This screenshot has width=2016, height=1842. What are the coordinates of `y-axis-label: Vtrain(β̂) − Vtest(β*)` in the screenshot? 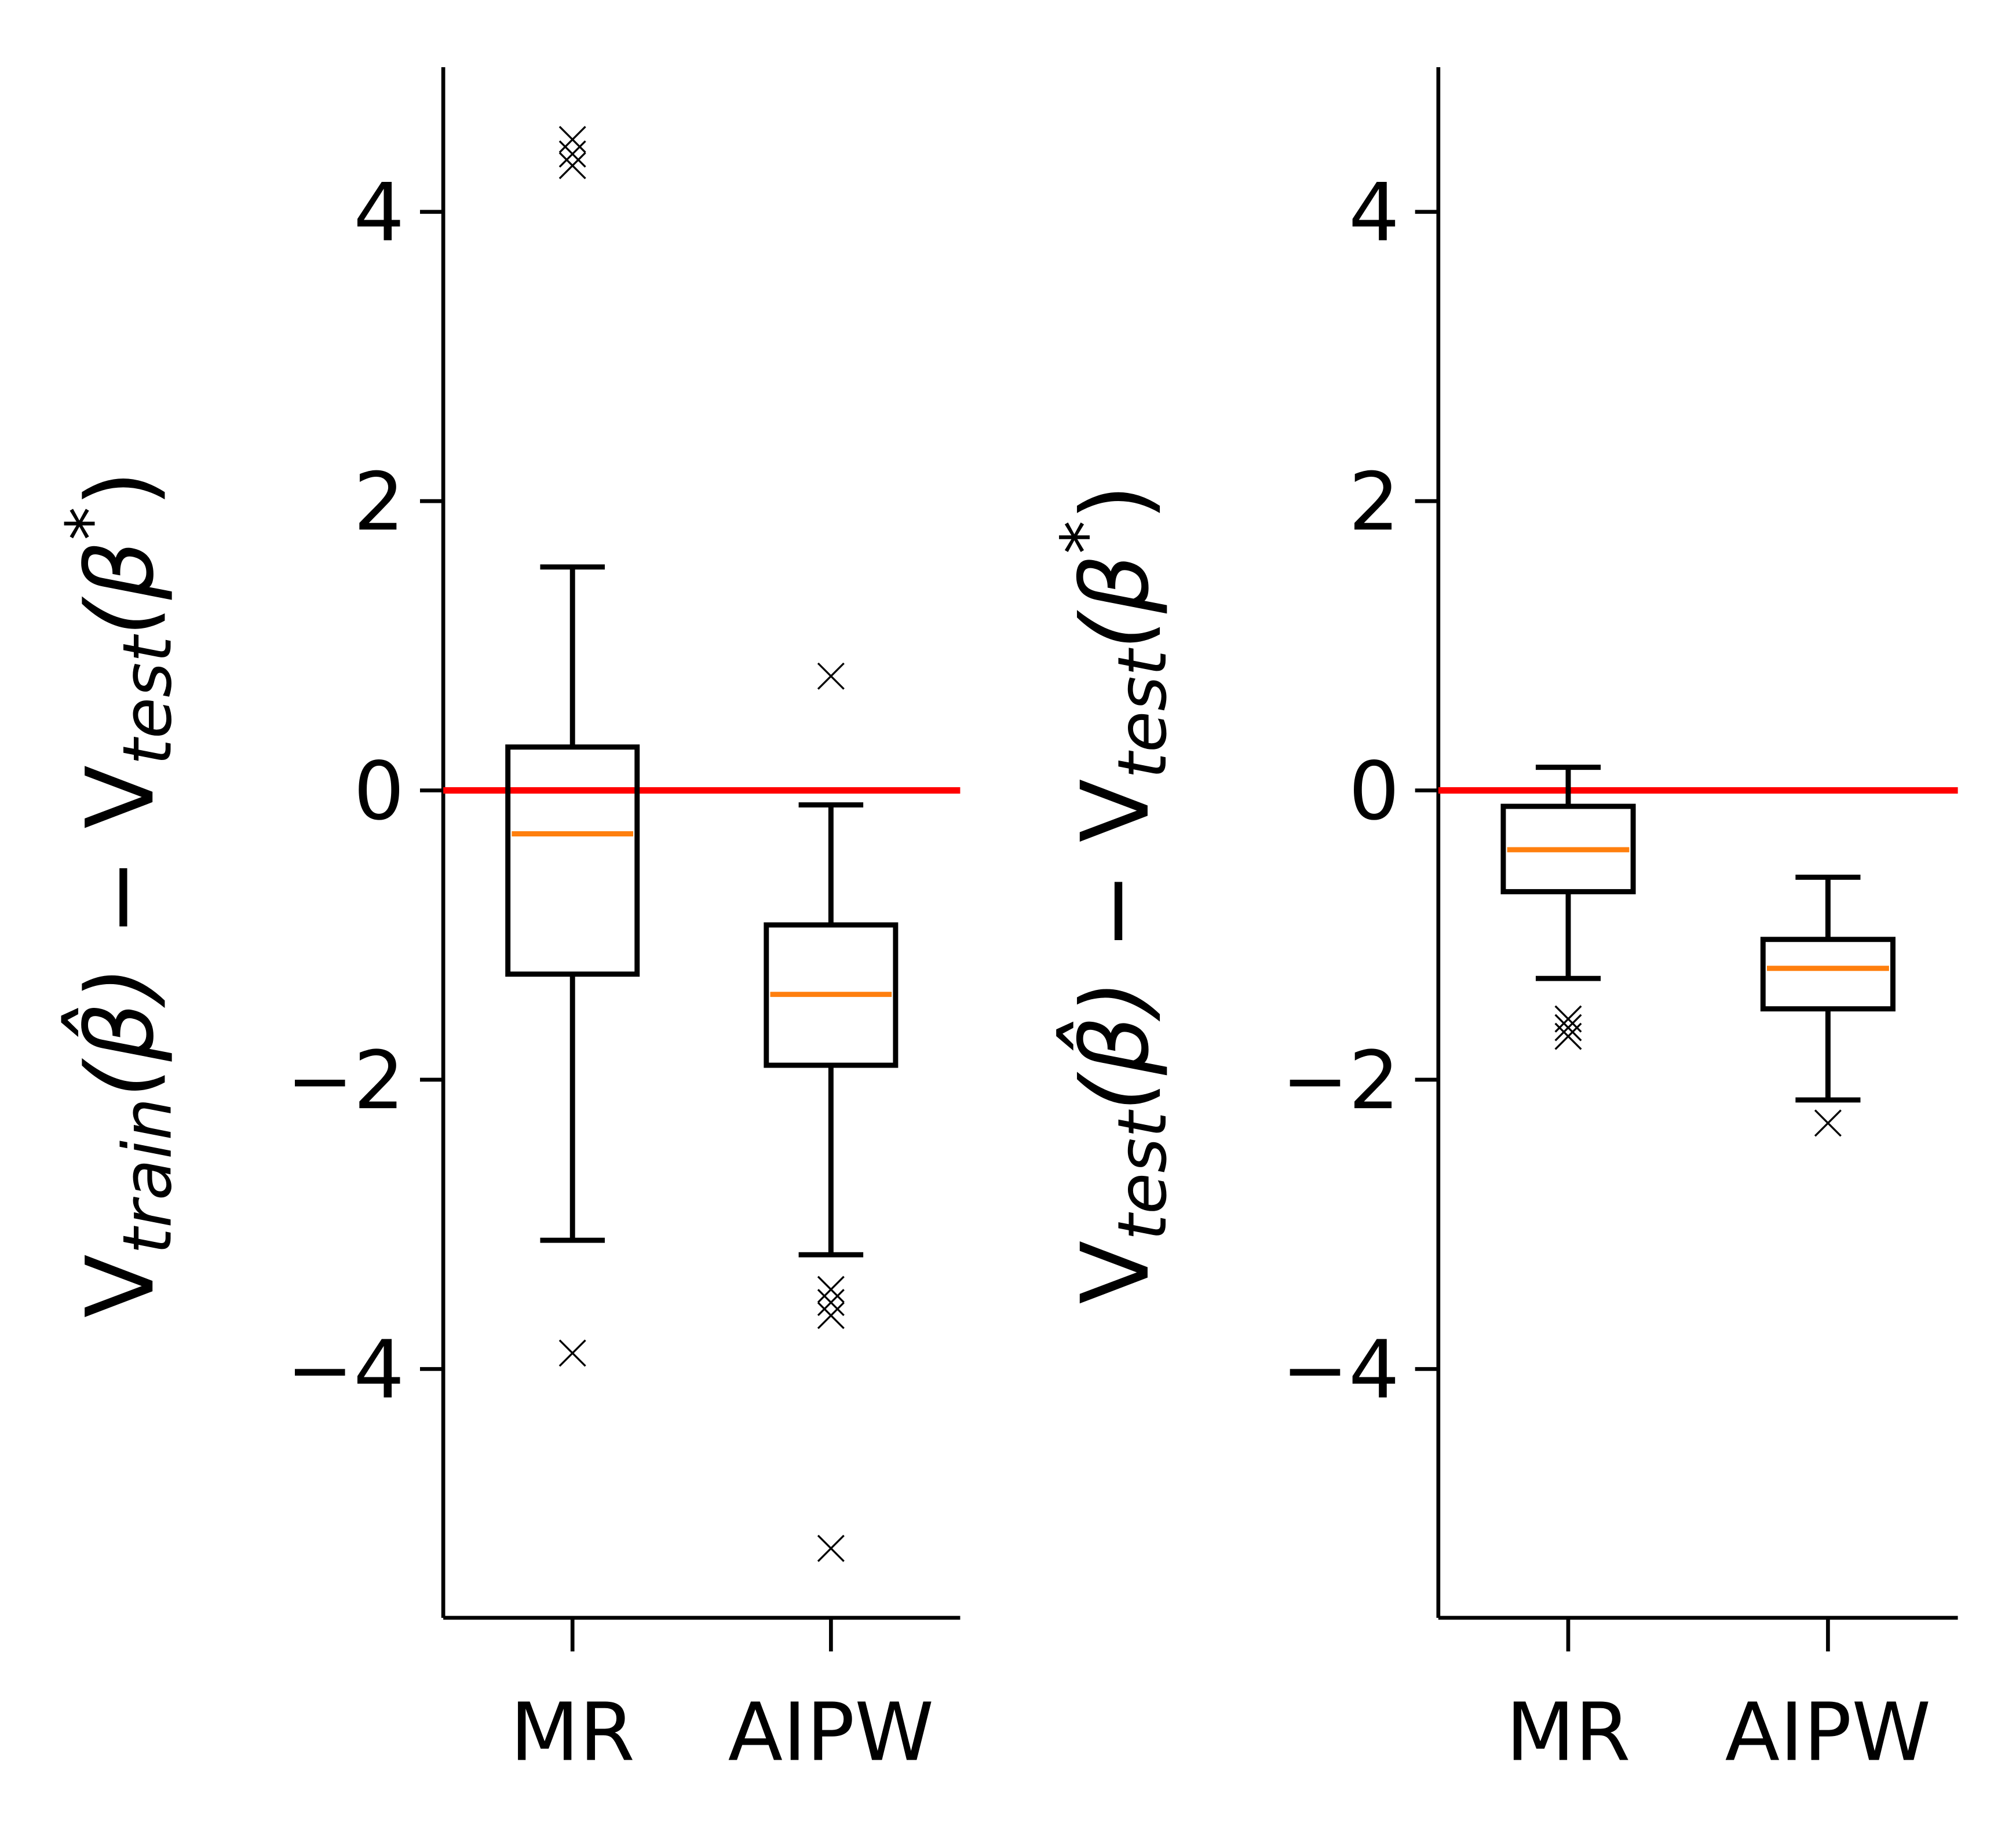 It's located at (120, 894).